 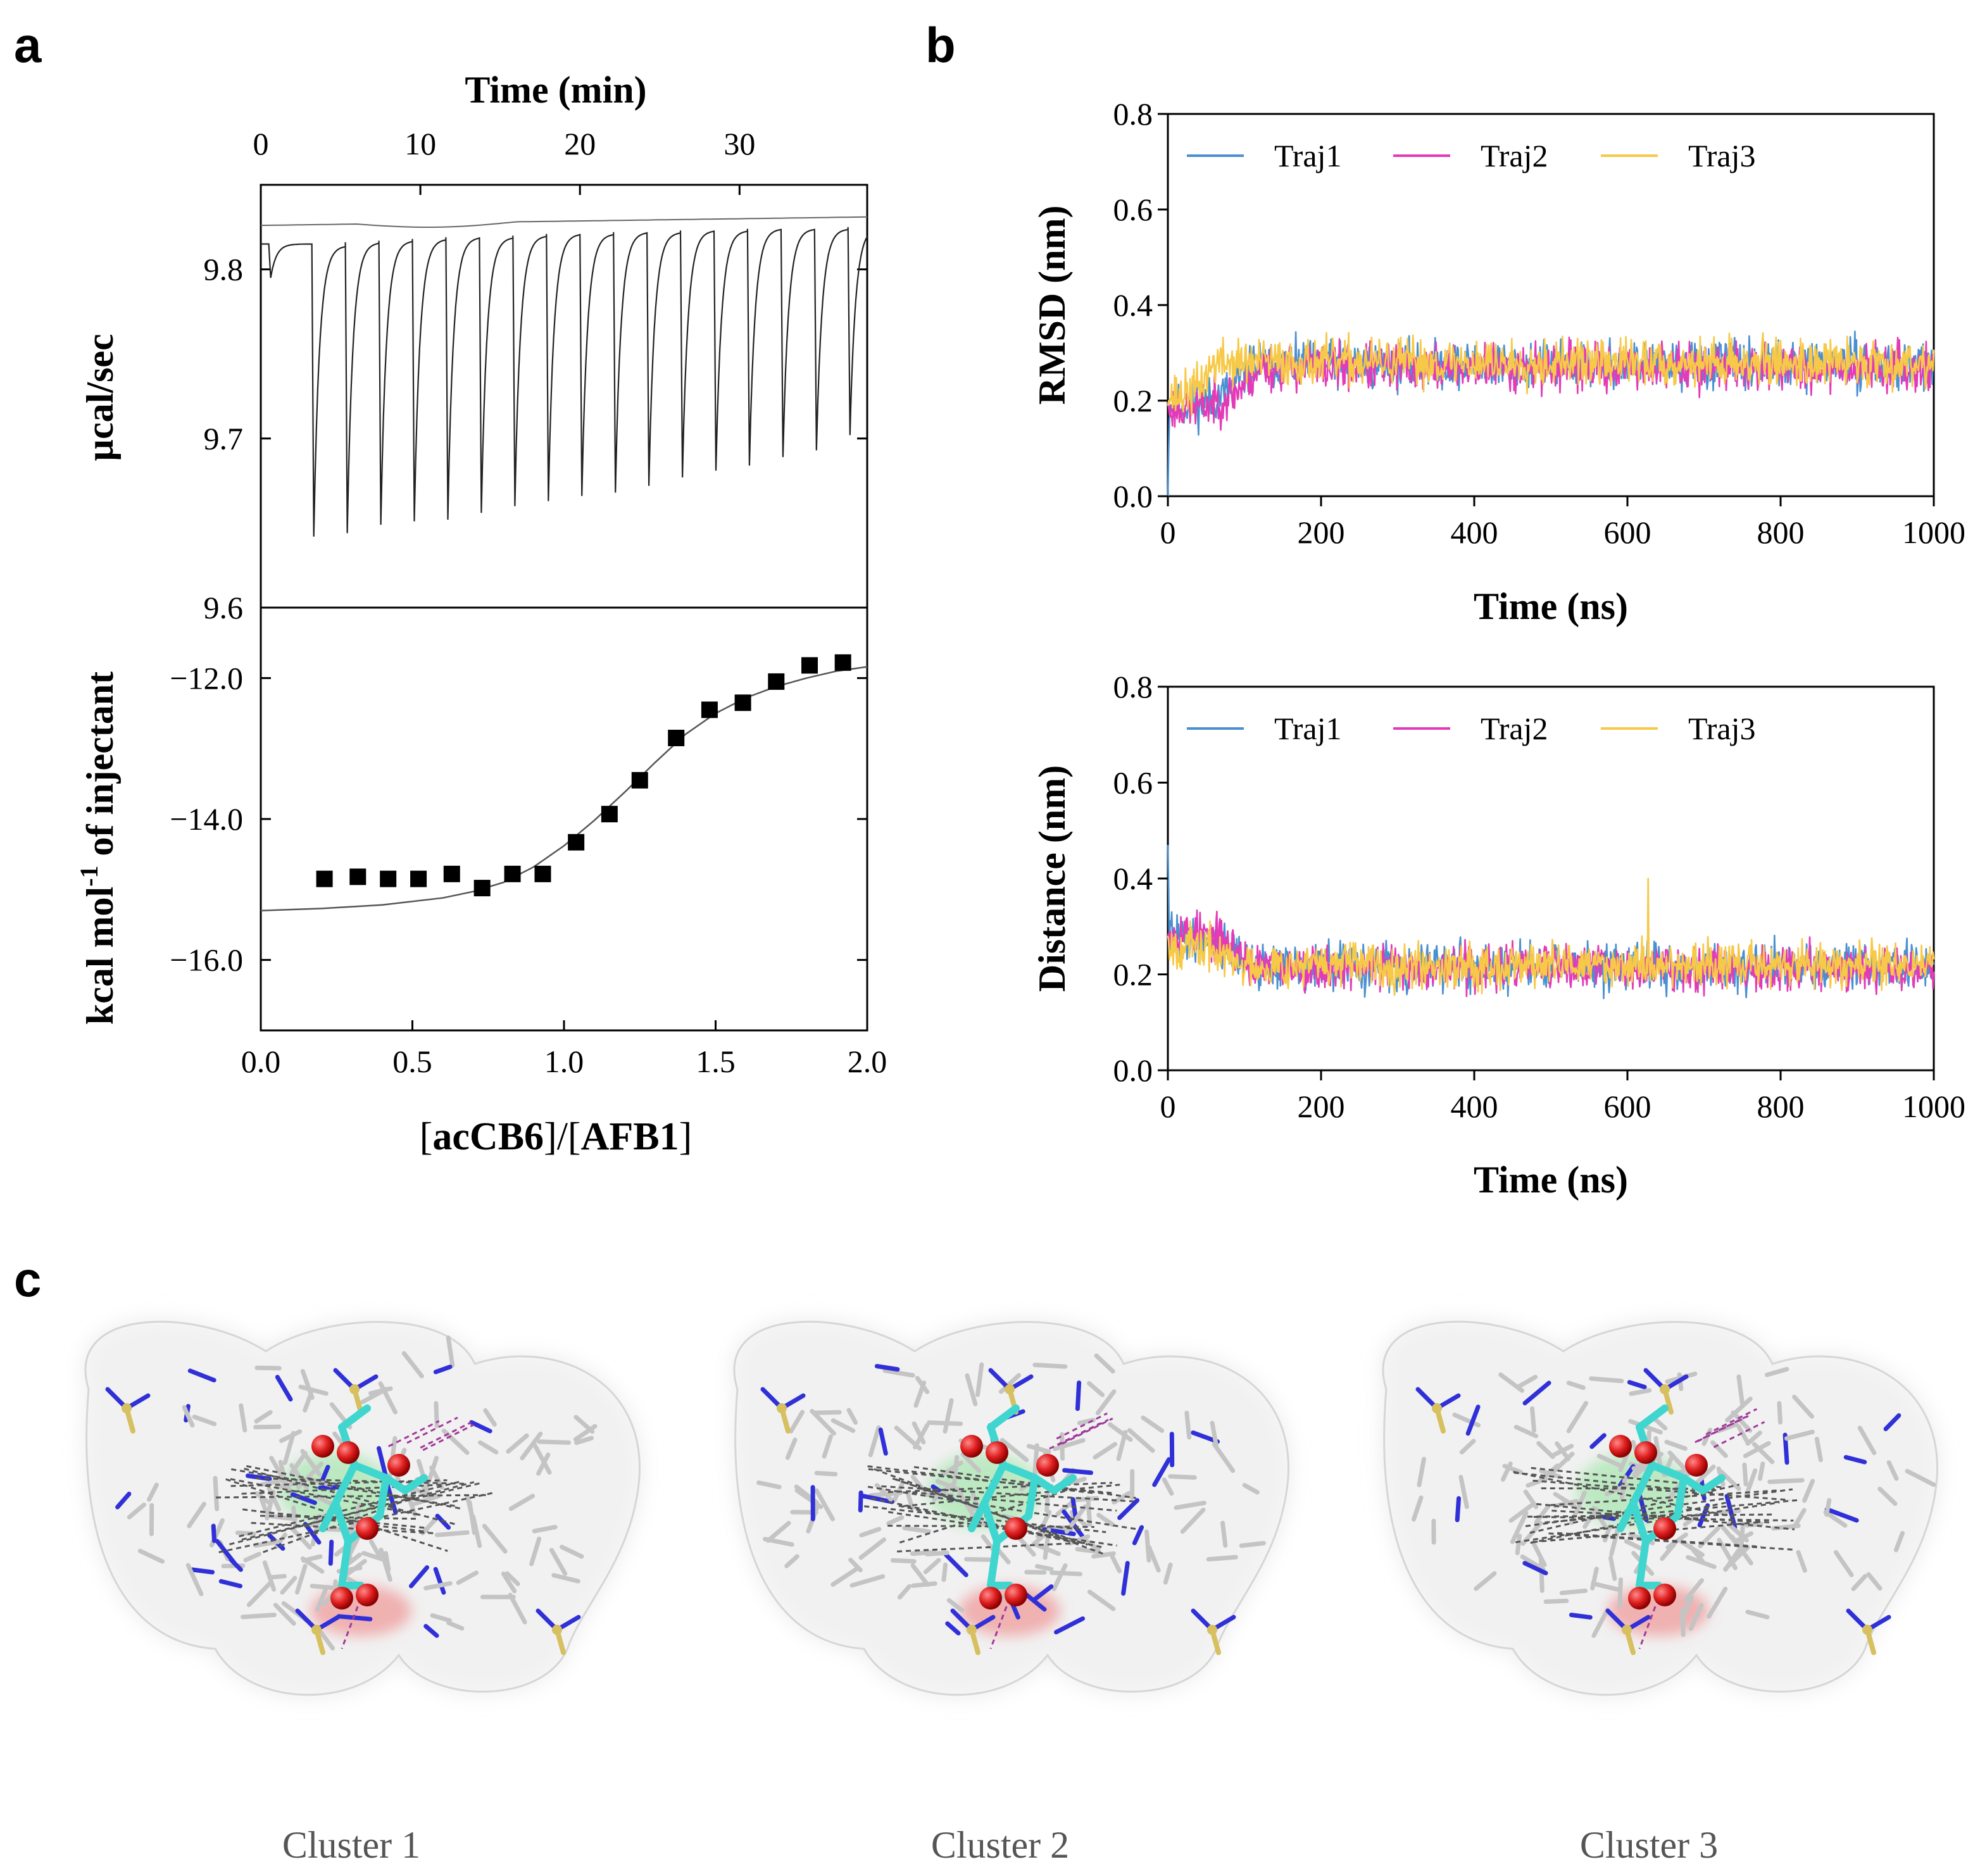 I want to click on itc-int-xtick-label: 0.0, so click(x=261, y=1061).